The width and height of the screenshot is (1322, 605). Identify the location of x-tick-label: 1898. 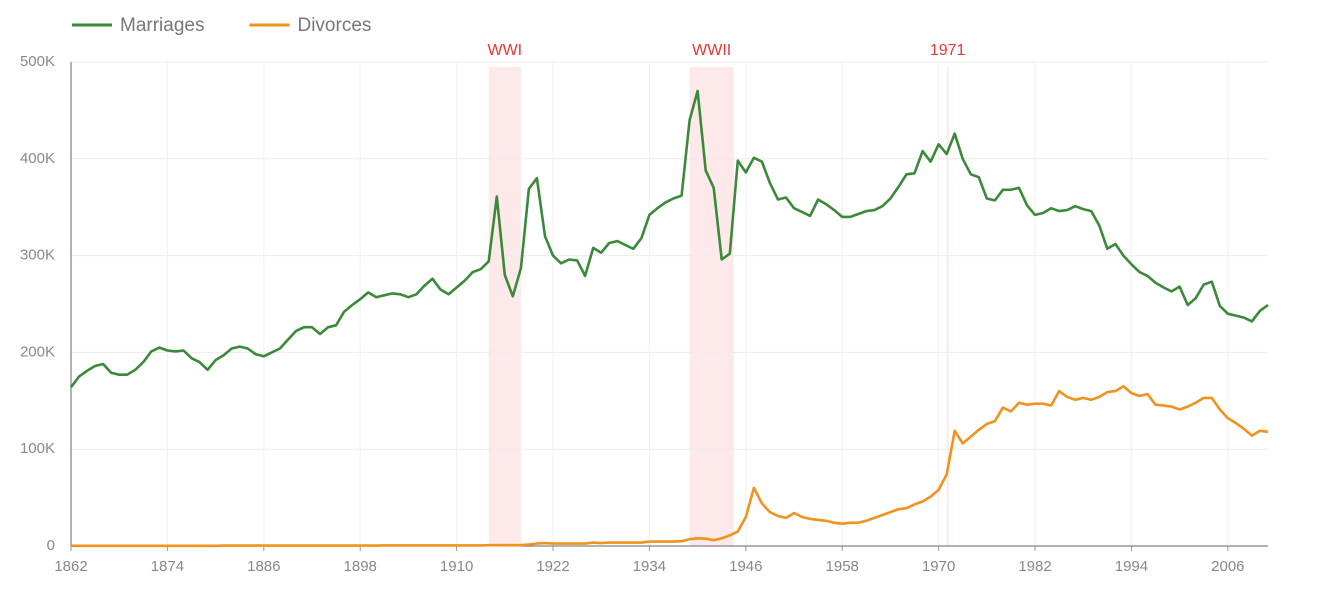
(360, 566).